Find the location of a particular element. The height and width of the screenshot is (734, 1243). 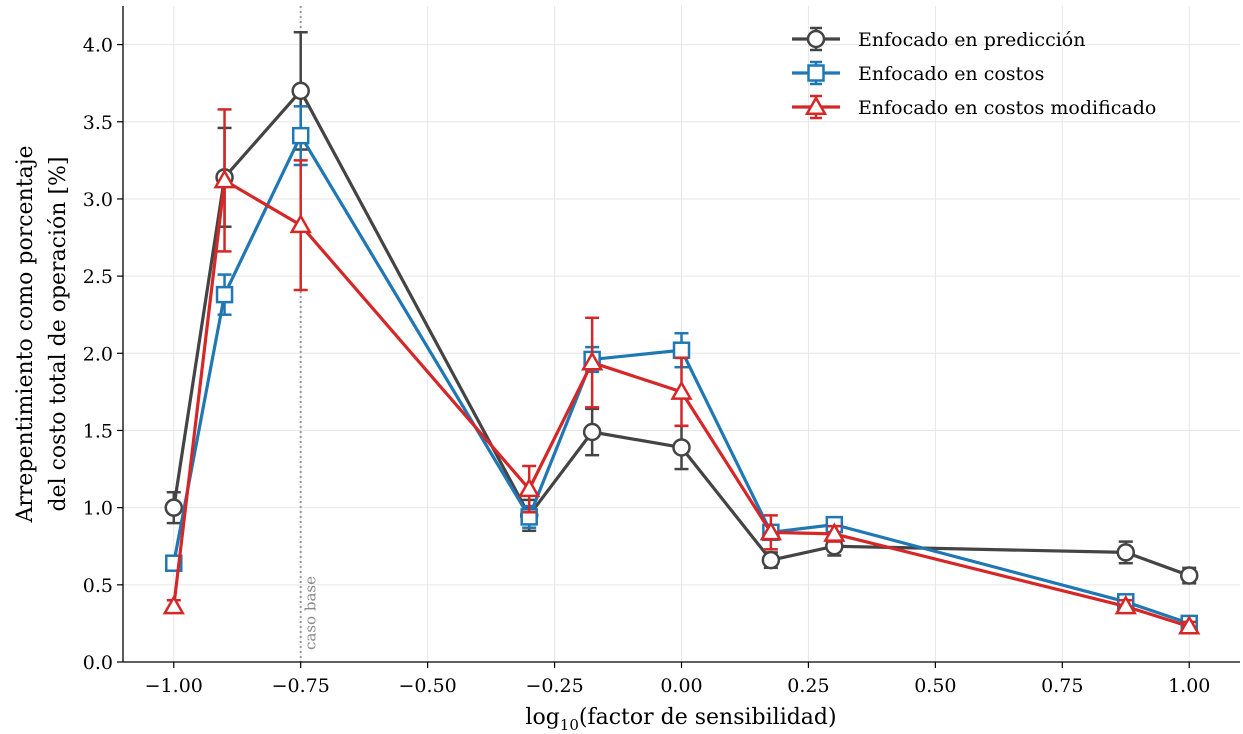

legend-item-2: Enfocado en costos is located at coordinates (918, 73).